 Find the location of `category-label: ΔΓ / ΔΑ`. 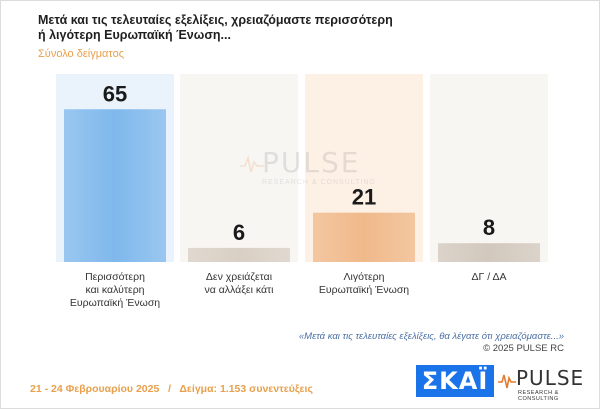

category-label: ΔΓ / ΔΑ is located at coordinates (489, 277).